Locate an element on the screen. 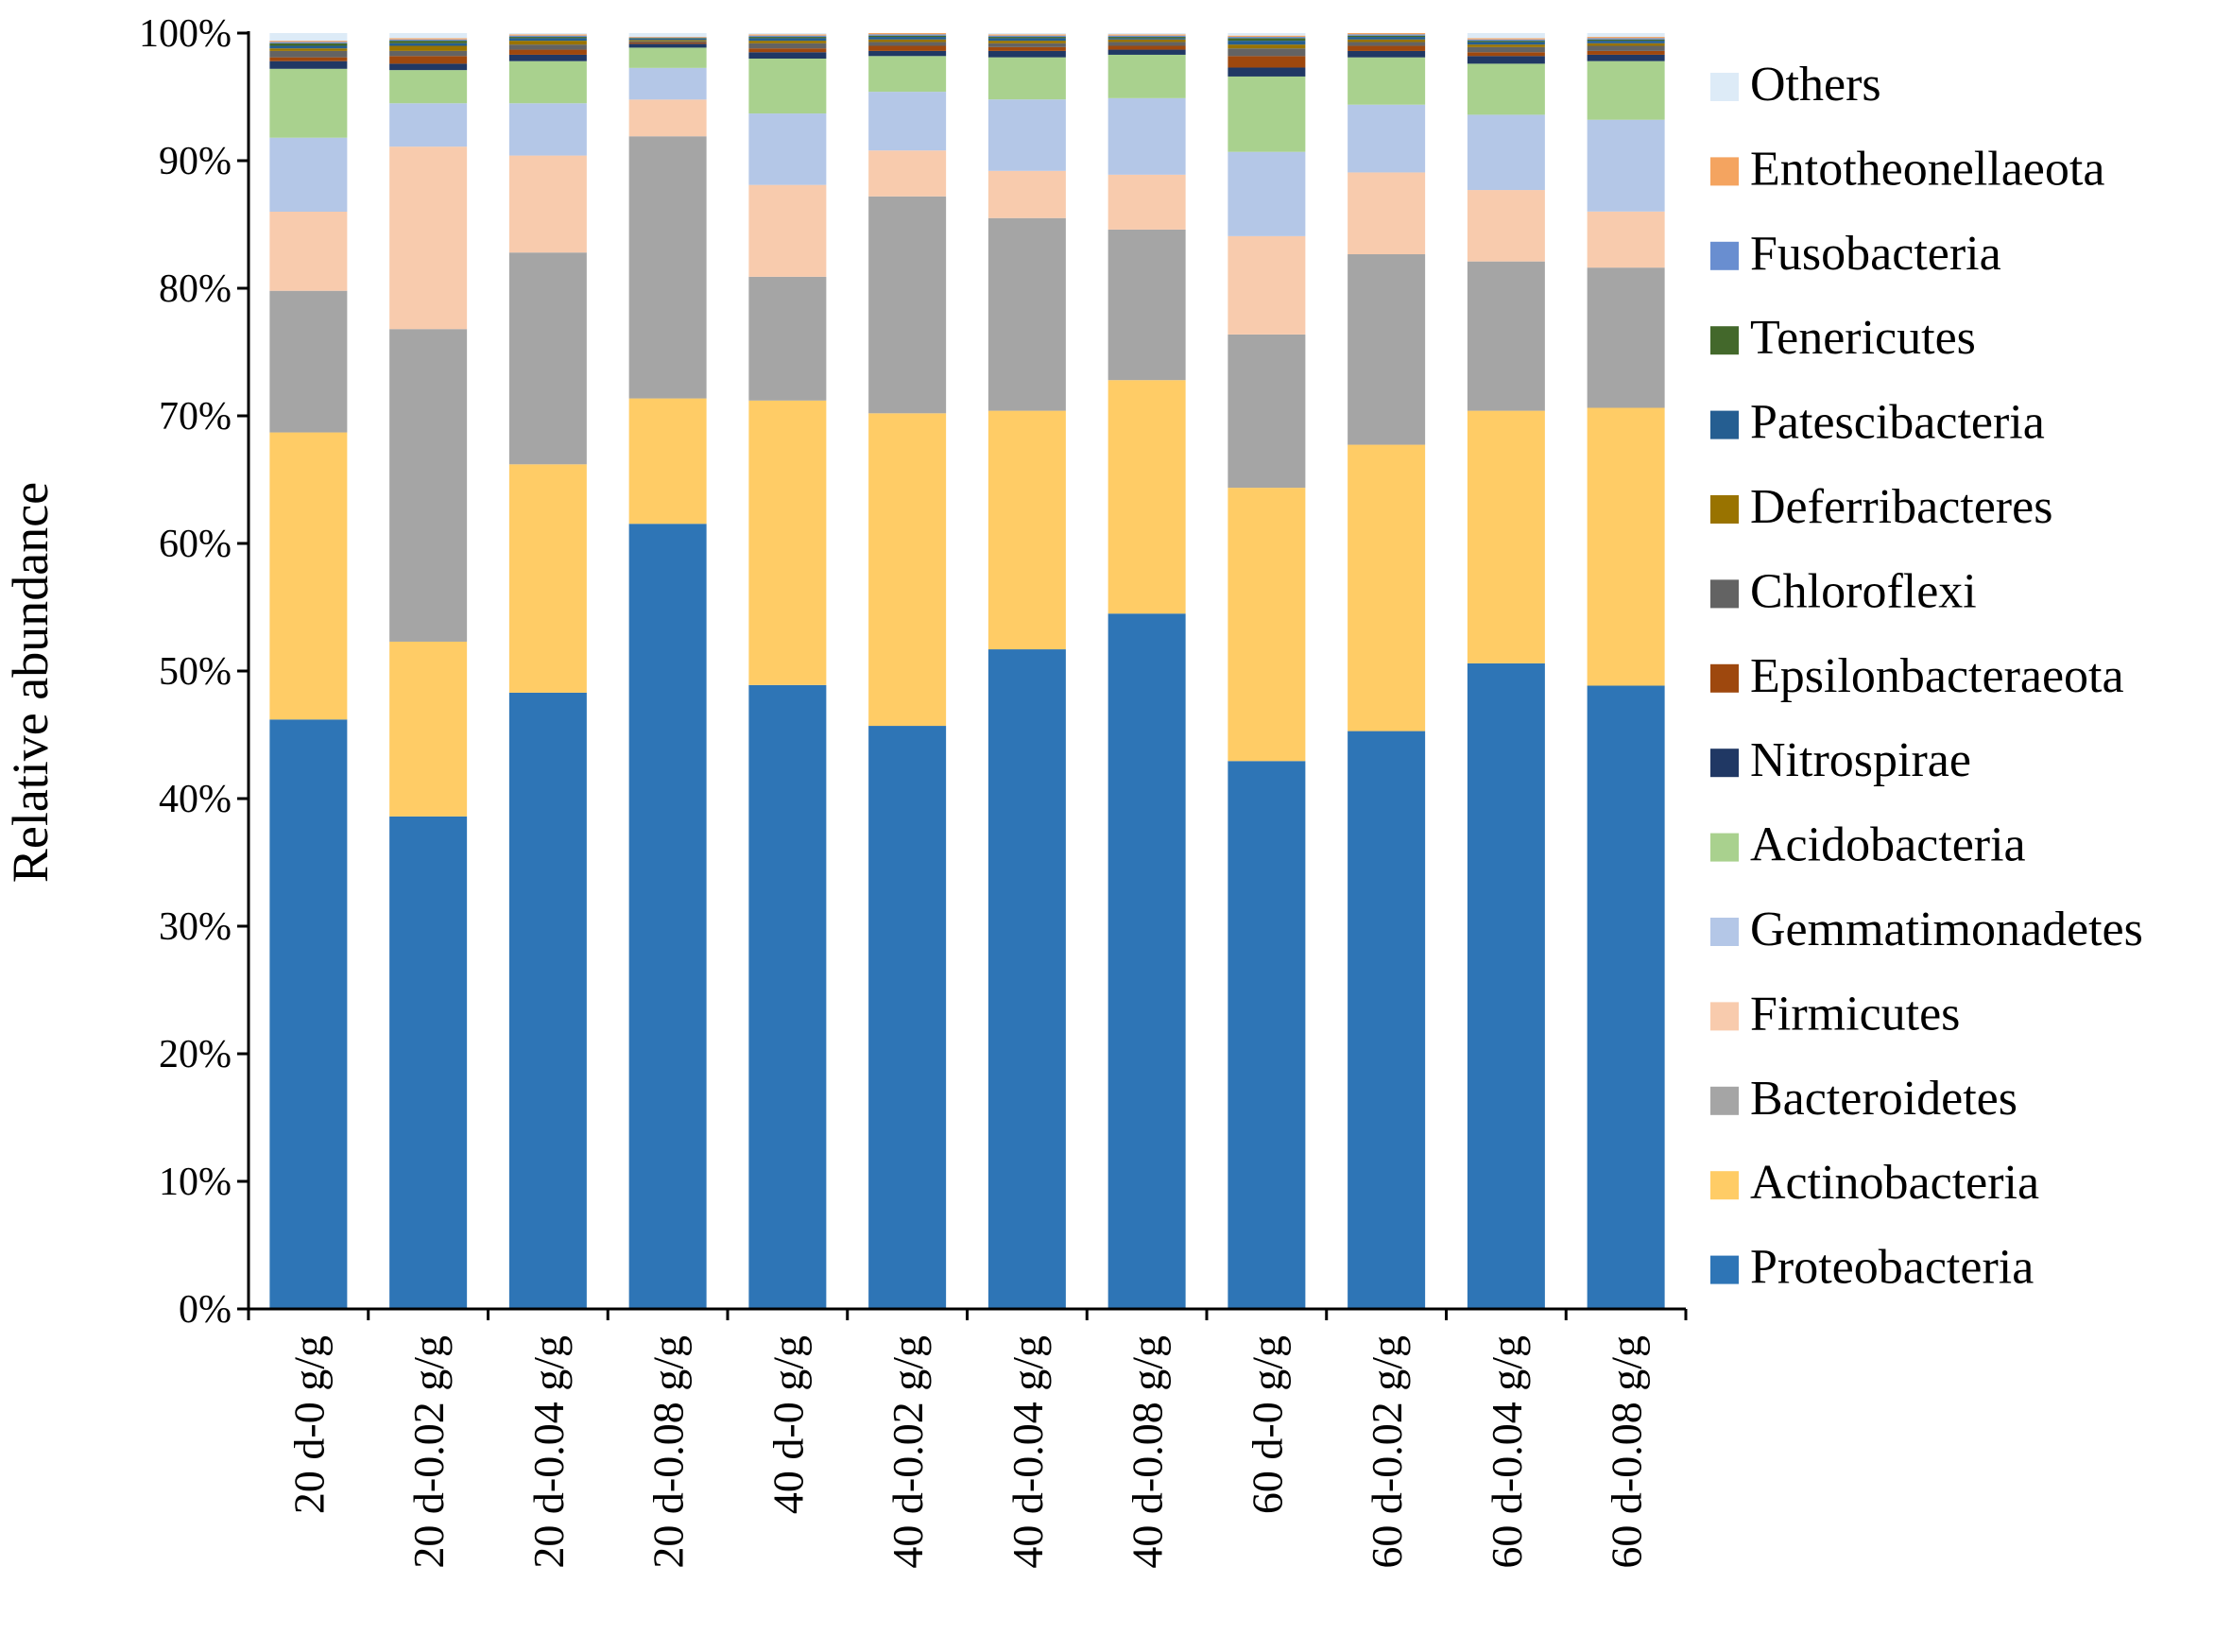  legend-label-actinobacteria: Actinobacteria is located at coordinates (1894, 1183).